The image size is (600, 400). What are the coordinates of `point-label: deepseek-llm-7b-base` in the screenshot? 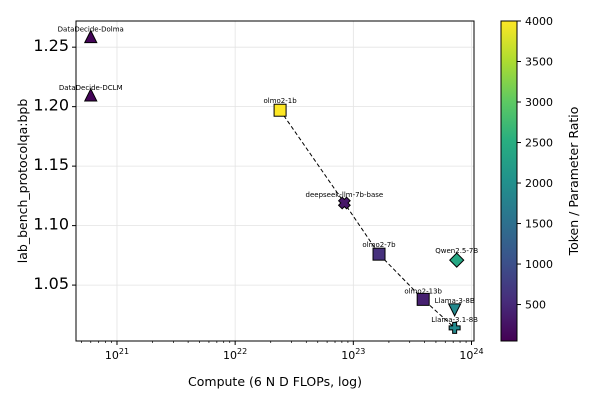 It's located at (345, 195).